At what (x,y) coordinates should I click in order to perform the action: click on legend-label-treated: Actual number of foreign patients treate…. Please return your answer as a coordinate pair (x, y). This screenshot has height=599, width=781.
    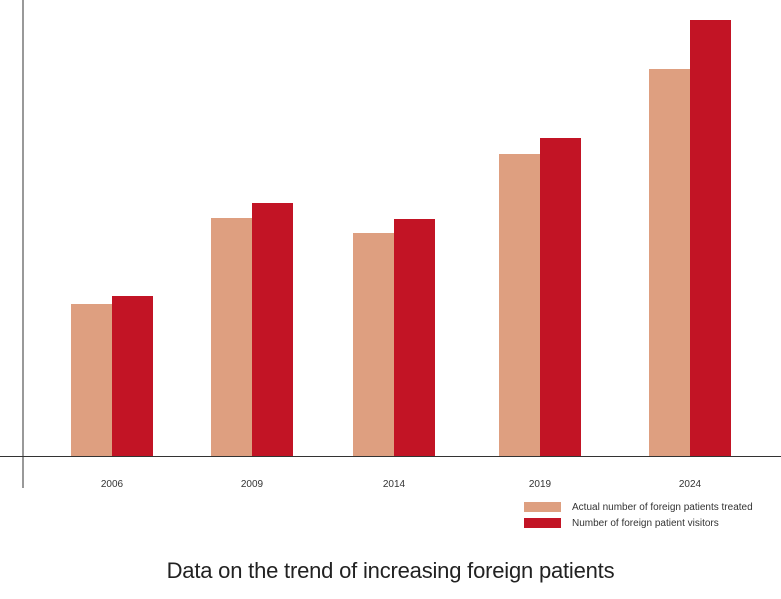
    Looking at the image, I should click on (662, 507).